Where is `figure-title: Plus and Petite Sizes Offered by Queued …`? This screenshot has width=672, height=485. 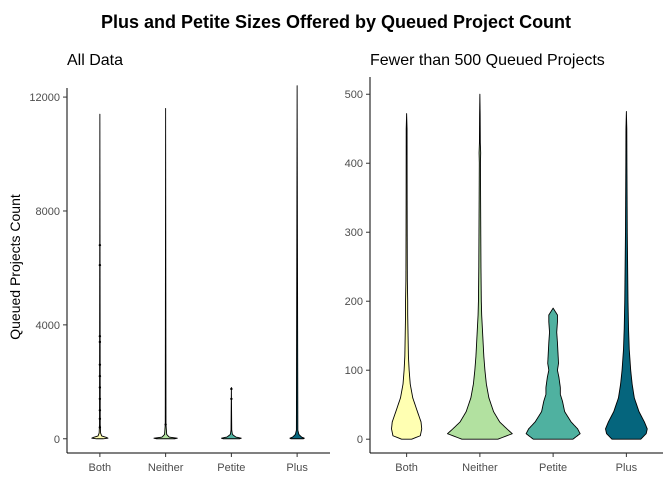 figure-title: Plus and Petite Sizes Offered by Queued … is located at coordinates (336, 22).